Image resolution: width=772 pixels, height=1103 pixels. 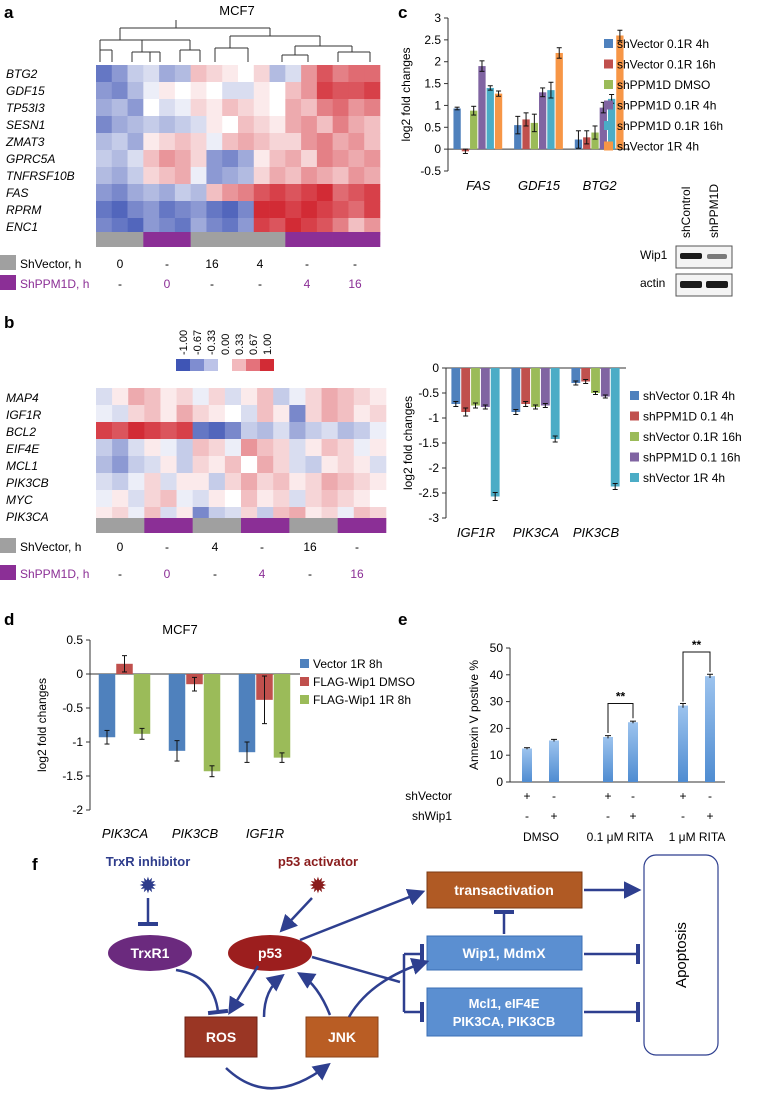 I want to click on transactivation-node, so click(x=504, y=890).